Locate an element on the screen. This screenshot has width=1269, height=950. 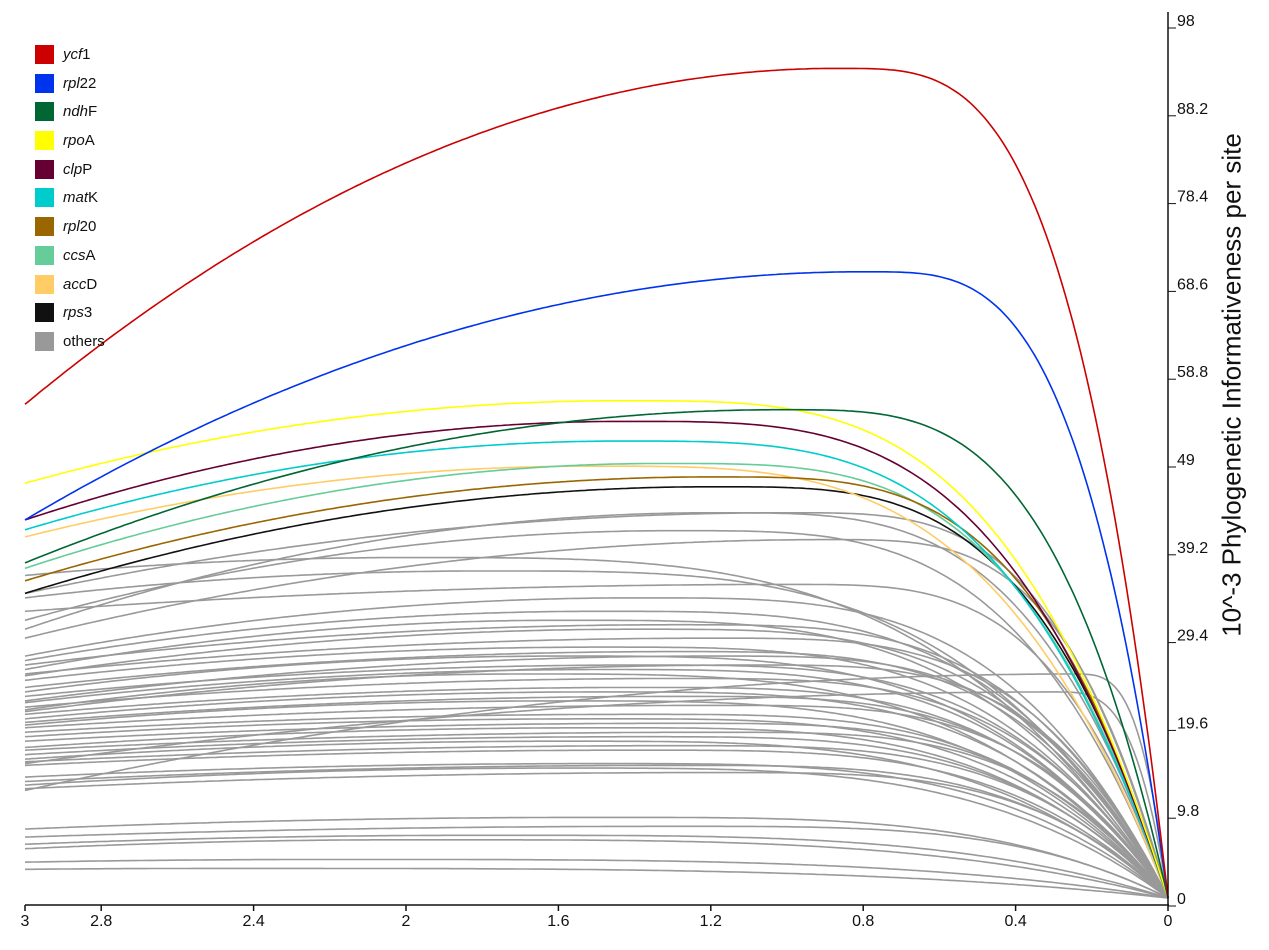
legend-item: ccsA is located at coordinates (70, 260).